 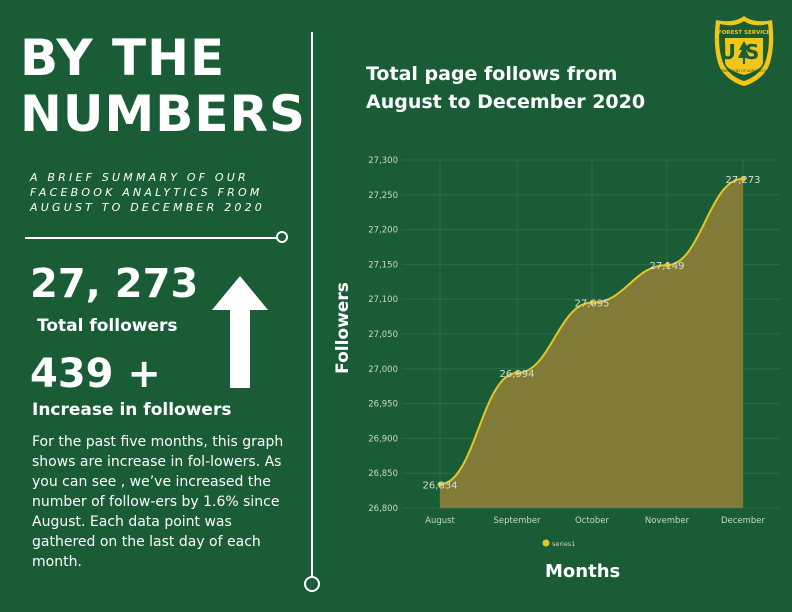 I want to click on legend-marker, so click(x=546, y=543).